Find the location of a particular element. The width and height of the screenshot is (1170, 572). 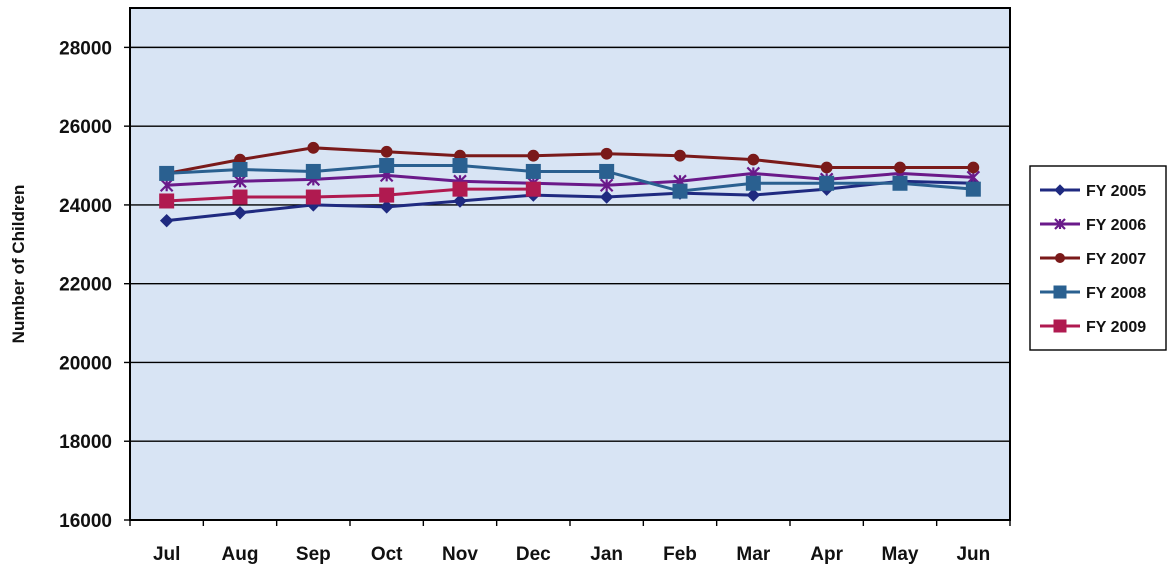

x-tick-label: Feb is located at coordinates (680, 554).